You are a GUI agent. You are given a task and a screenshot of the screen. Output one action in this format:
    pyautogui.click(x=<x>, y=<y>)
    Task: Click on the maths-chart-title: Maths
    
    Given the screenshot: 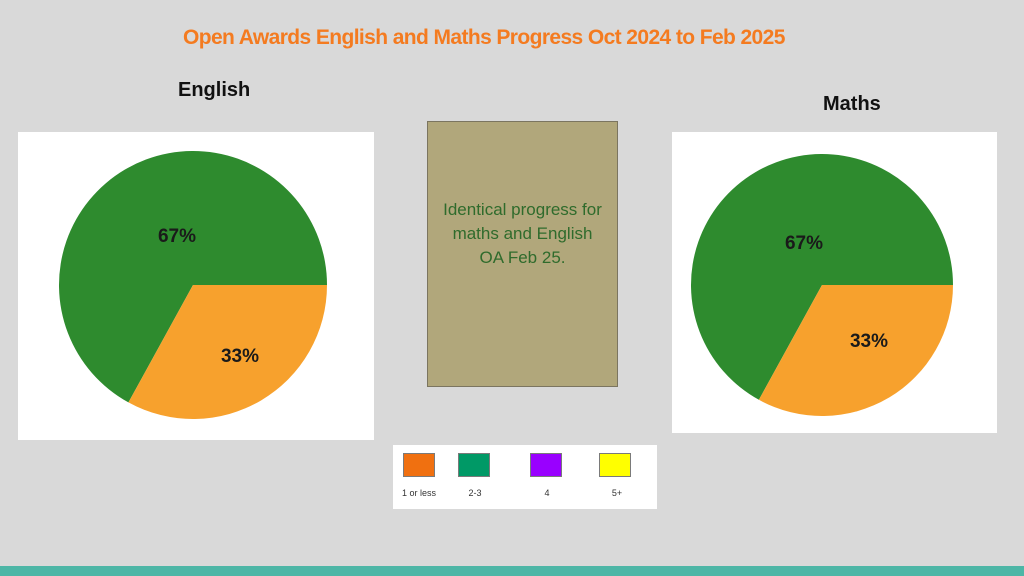 What is the action you would take?
    pyautogui.click(x=852, y=104)
    